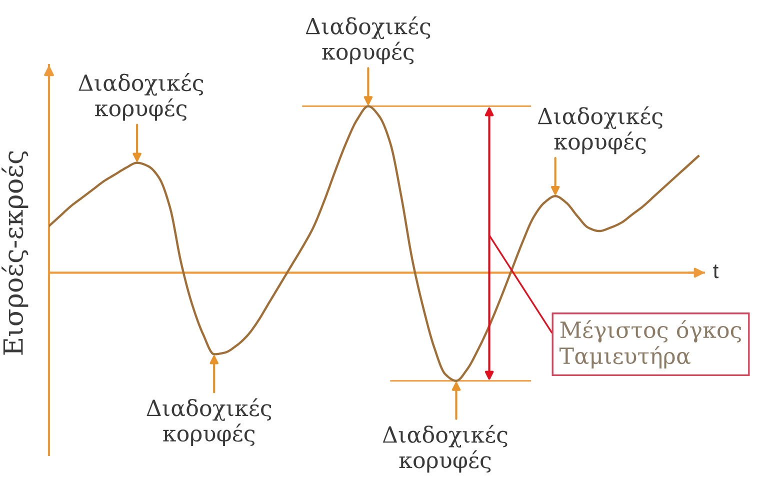  What do you see at coordinates (15, 253) in the screenshot?
I see `y-axis-title: Εισροές-εκροές` at bounding box center [15, 253].